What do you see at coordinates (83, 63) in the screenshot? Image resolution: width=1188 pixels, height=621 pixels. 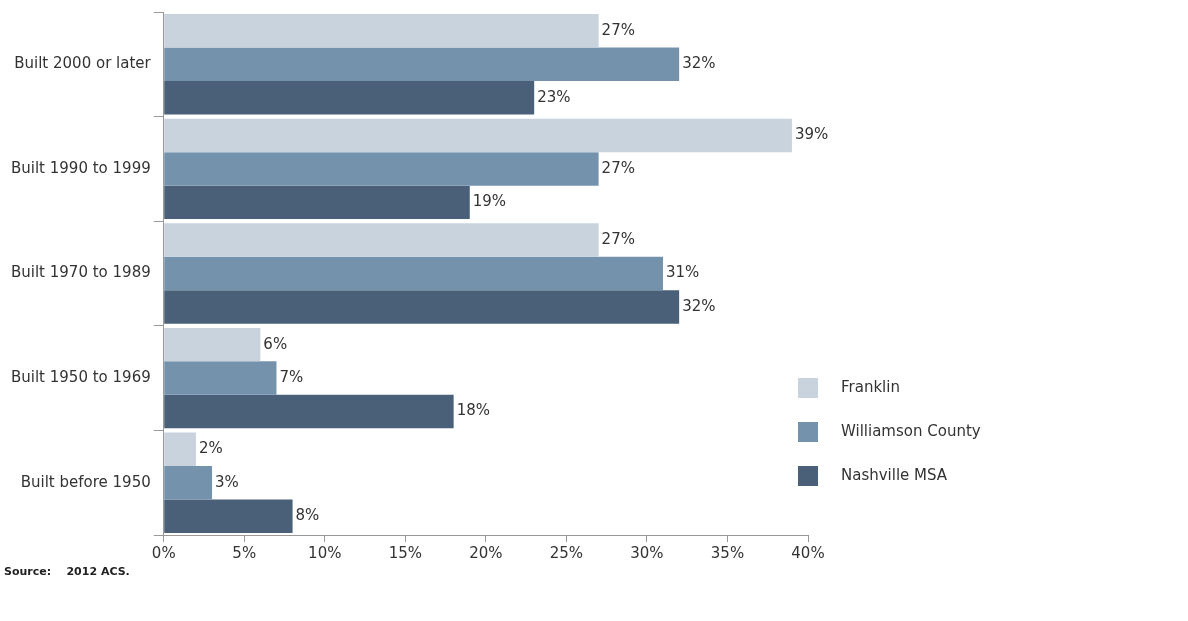 I see `y-tick-label: Built 2000 or later` at bounding box center [83, 63].